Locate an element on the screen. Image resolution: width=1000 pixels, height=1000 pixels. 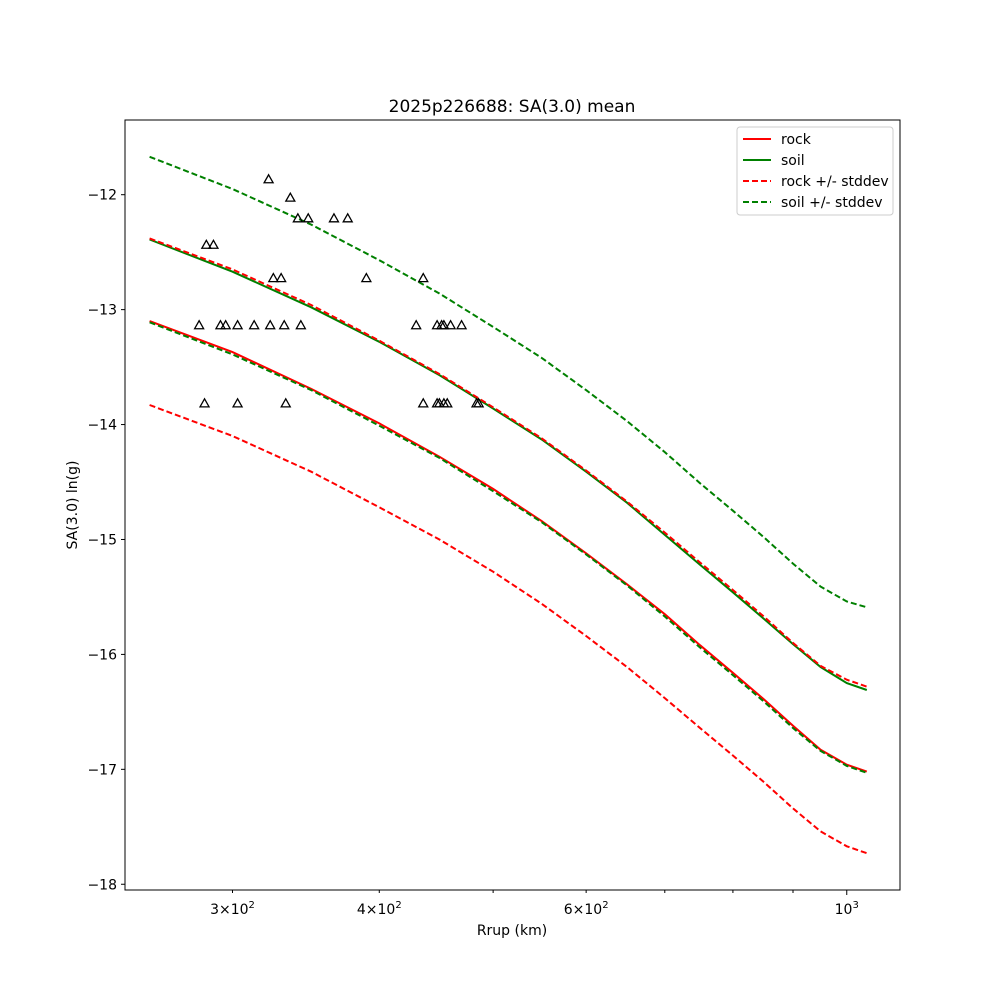
x-axis-label: Rrup (km) is located at coordinates (512, 931).